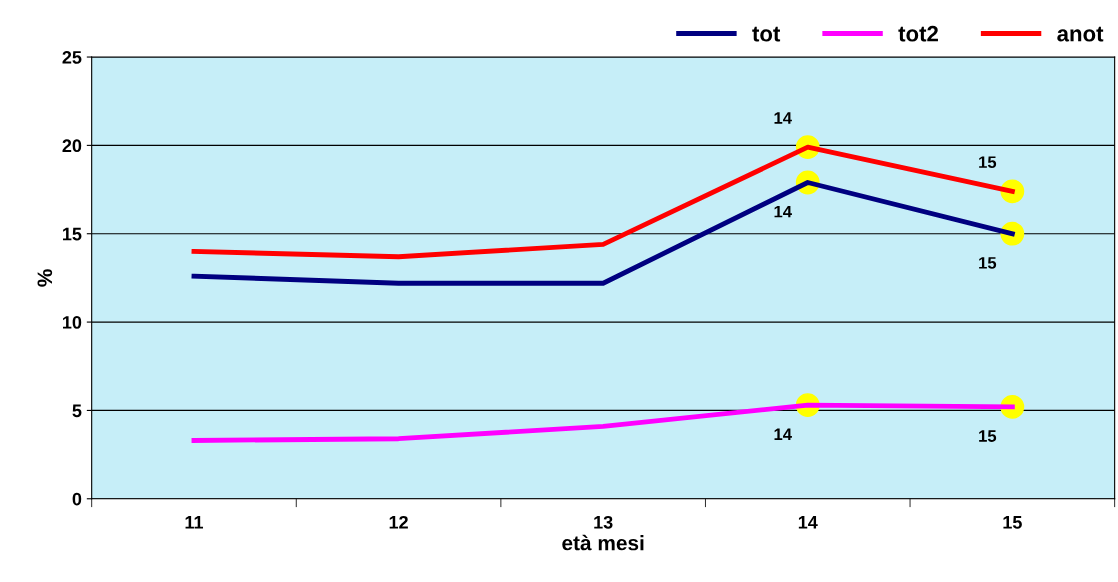 The image size is (1118, 582). Describe the element at coordinates (45, 278) in the screenshot. I see `y-axis-title: %` at that location.